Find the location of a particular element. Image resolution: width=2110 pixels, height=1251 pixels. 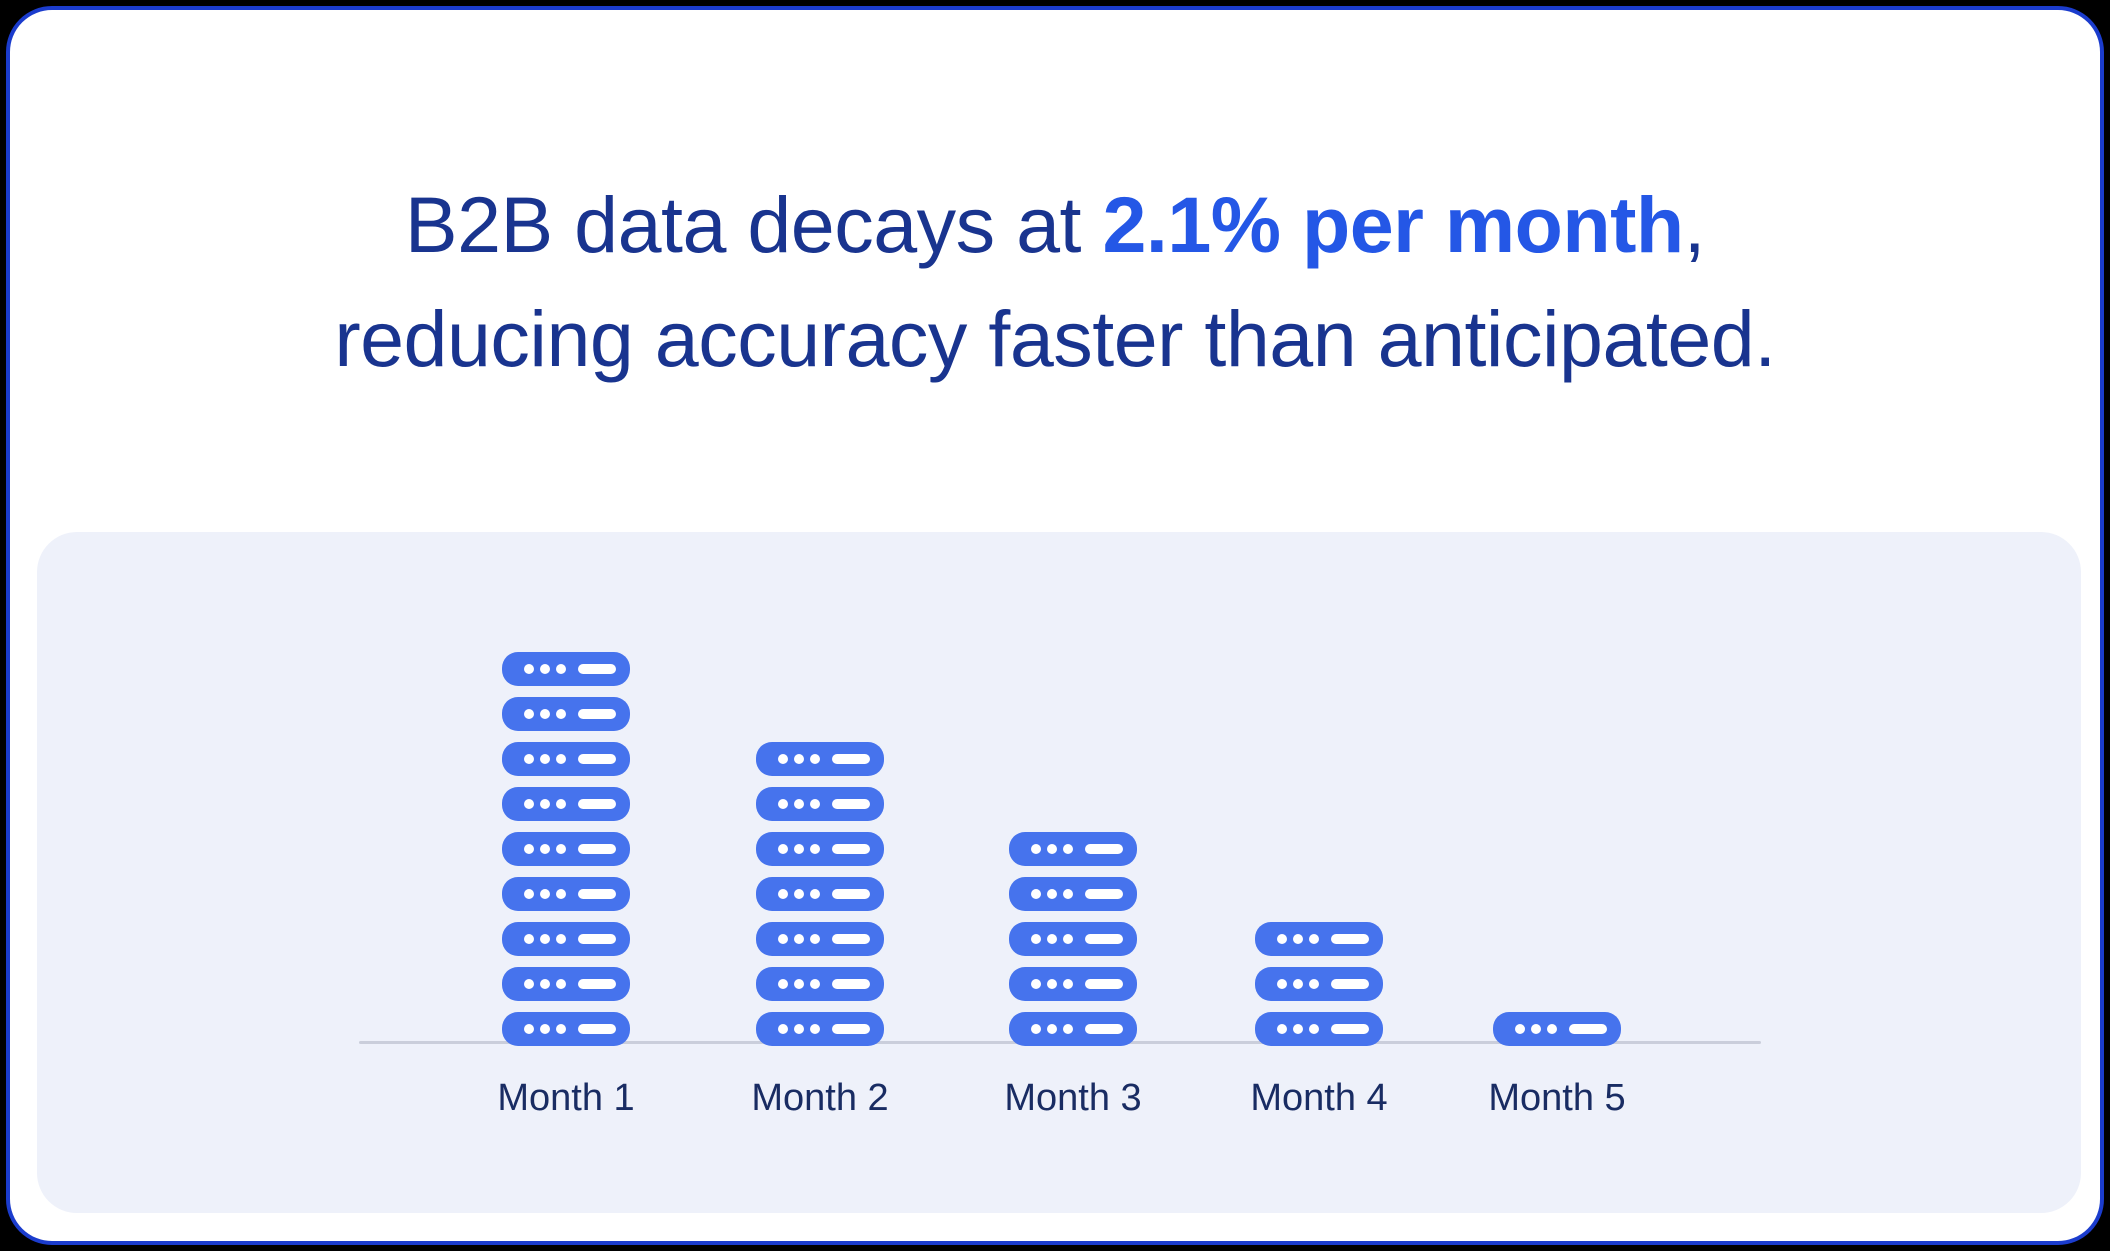

x-axis-label: Month 4 is located at coordinates (1319, 1098).